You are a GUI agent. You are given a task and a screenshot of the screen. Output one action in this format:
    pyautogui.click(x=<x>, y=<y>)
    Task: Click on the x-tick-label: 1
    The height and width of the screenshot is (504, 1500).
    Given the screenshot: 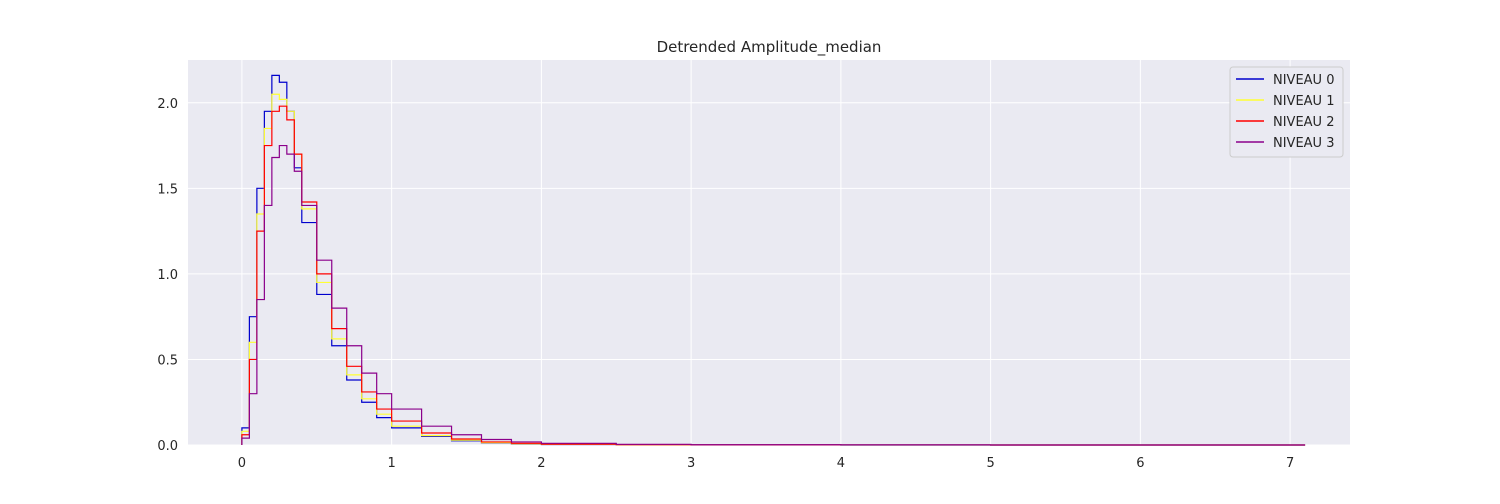 What is the action you would take?
    pyautogui.click(x=392, y=463)
    